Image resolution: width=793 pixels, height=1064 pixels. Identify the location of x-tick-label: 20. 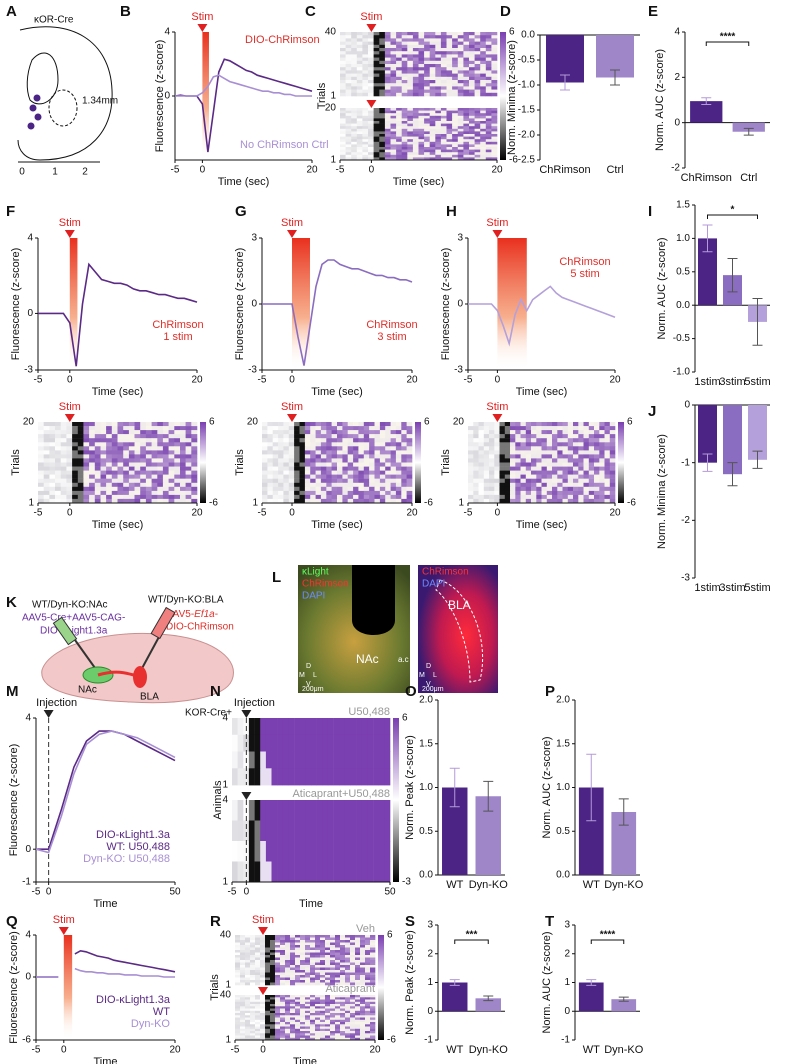
(197, 513).